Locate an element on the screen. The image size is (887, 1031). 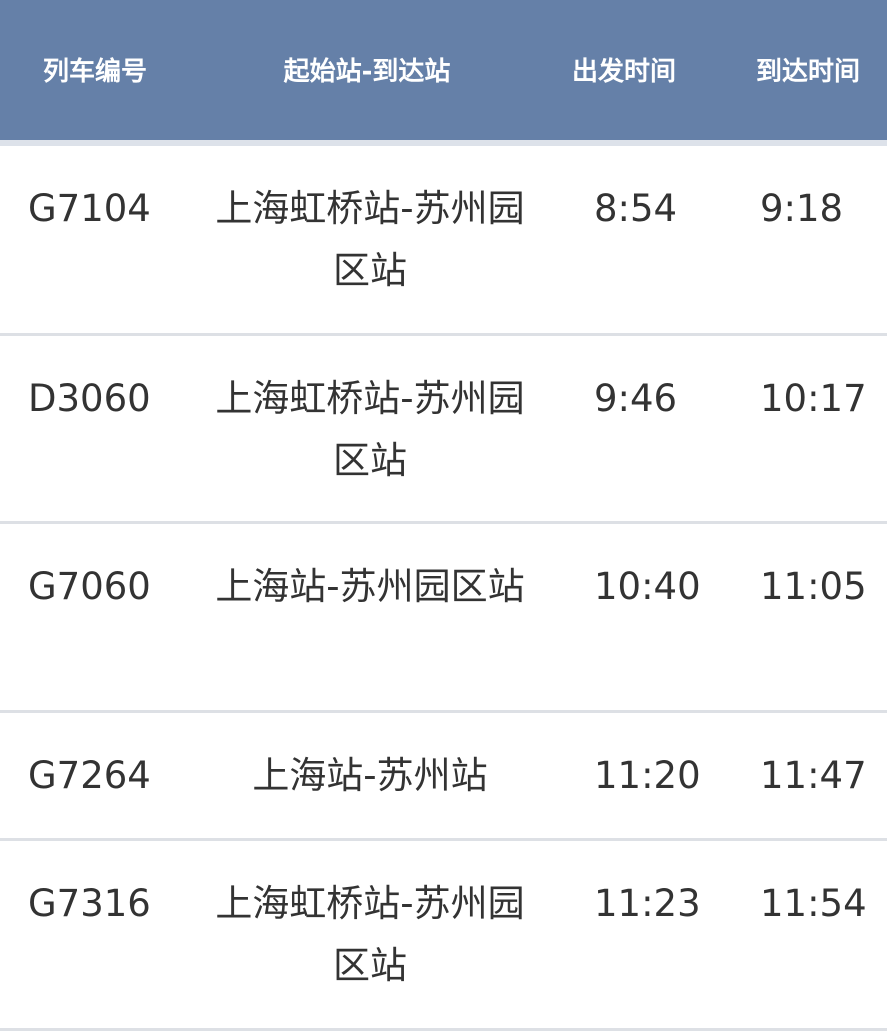
arrive-time: 11:54 is located at coordinates (813, 903).